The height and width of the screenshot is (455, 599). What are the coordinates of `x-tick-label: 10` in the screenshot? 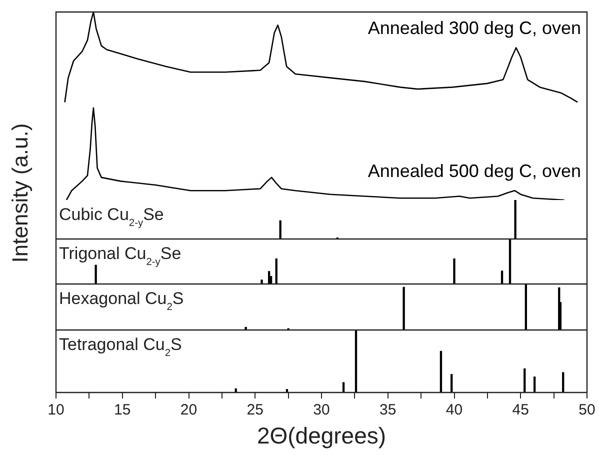 It's located at (56, 410).